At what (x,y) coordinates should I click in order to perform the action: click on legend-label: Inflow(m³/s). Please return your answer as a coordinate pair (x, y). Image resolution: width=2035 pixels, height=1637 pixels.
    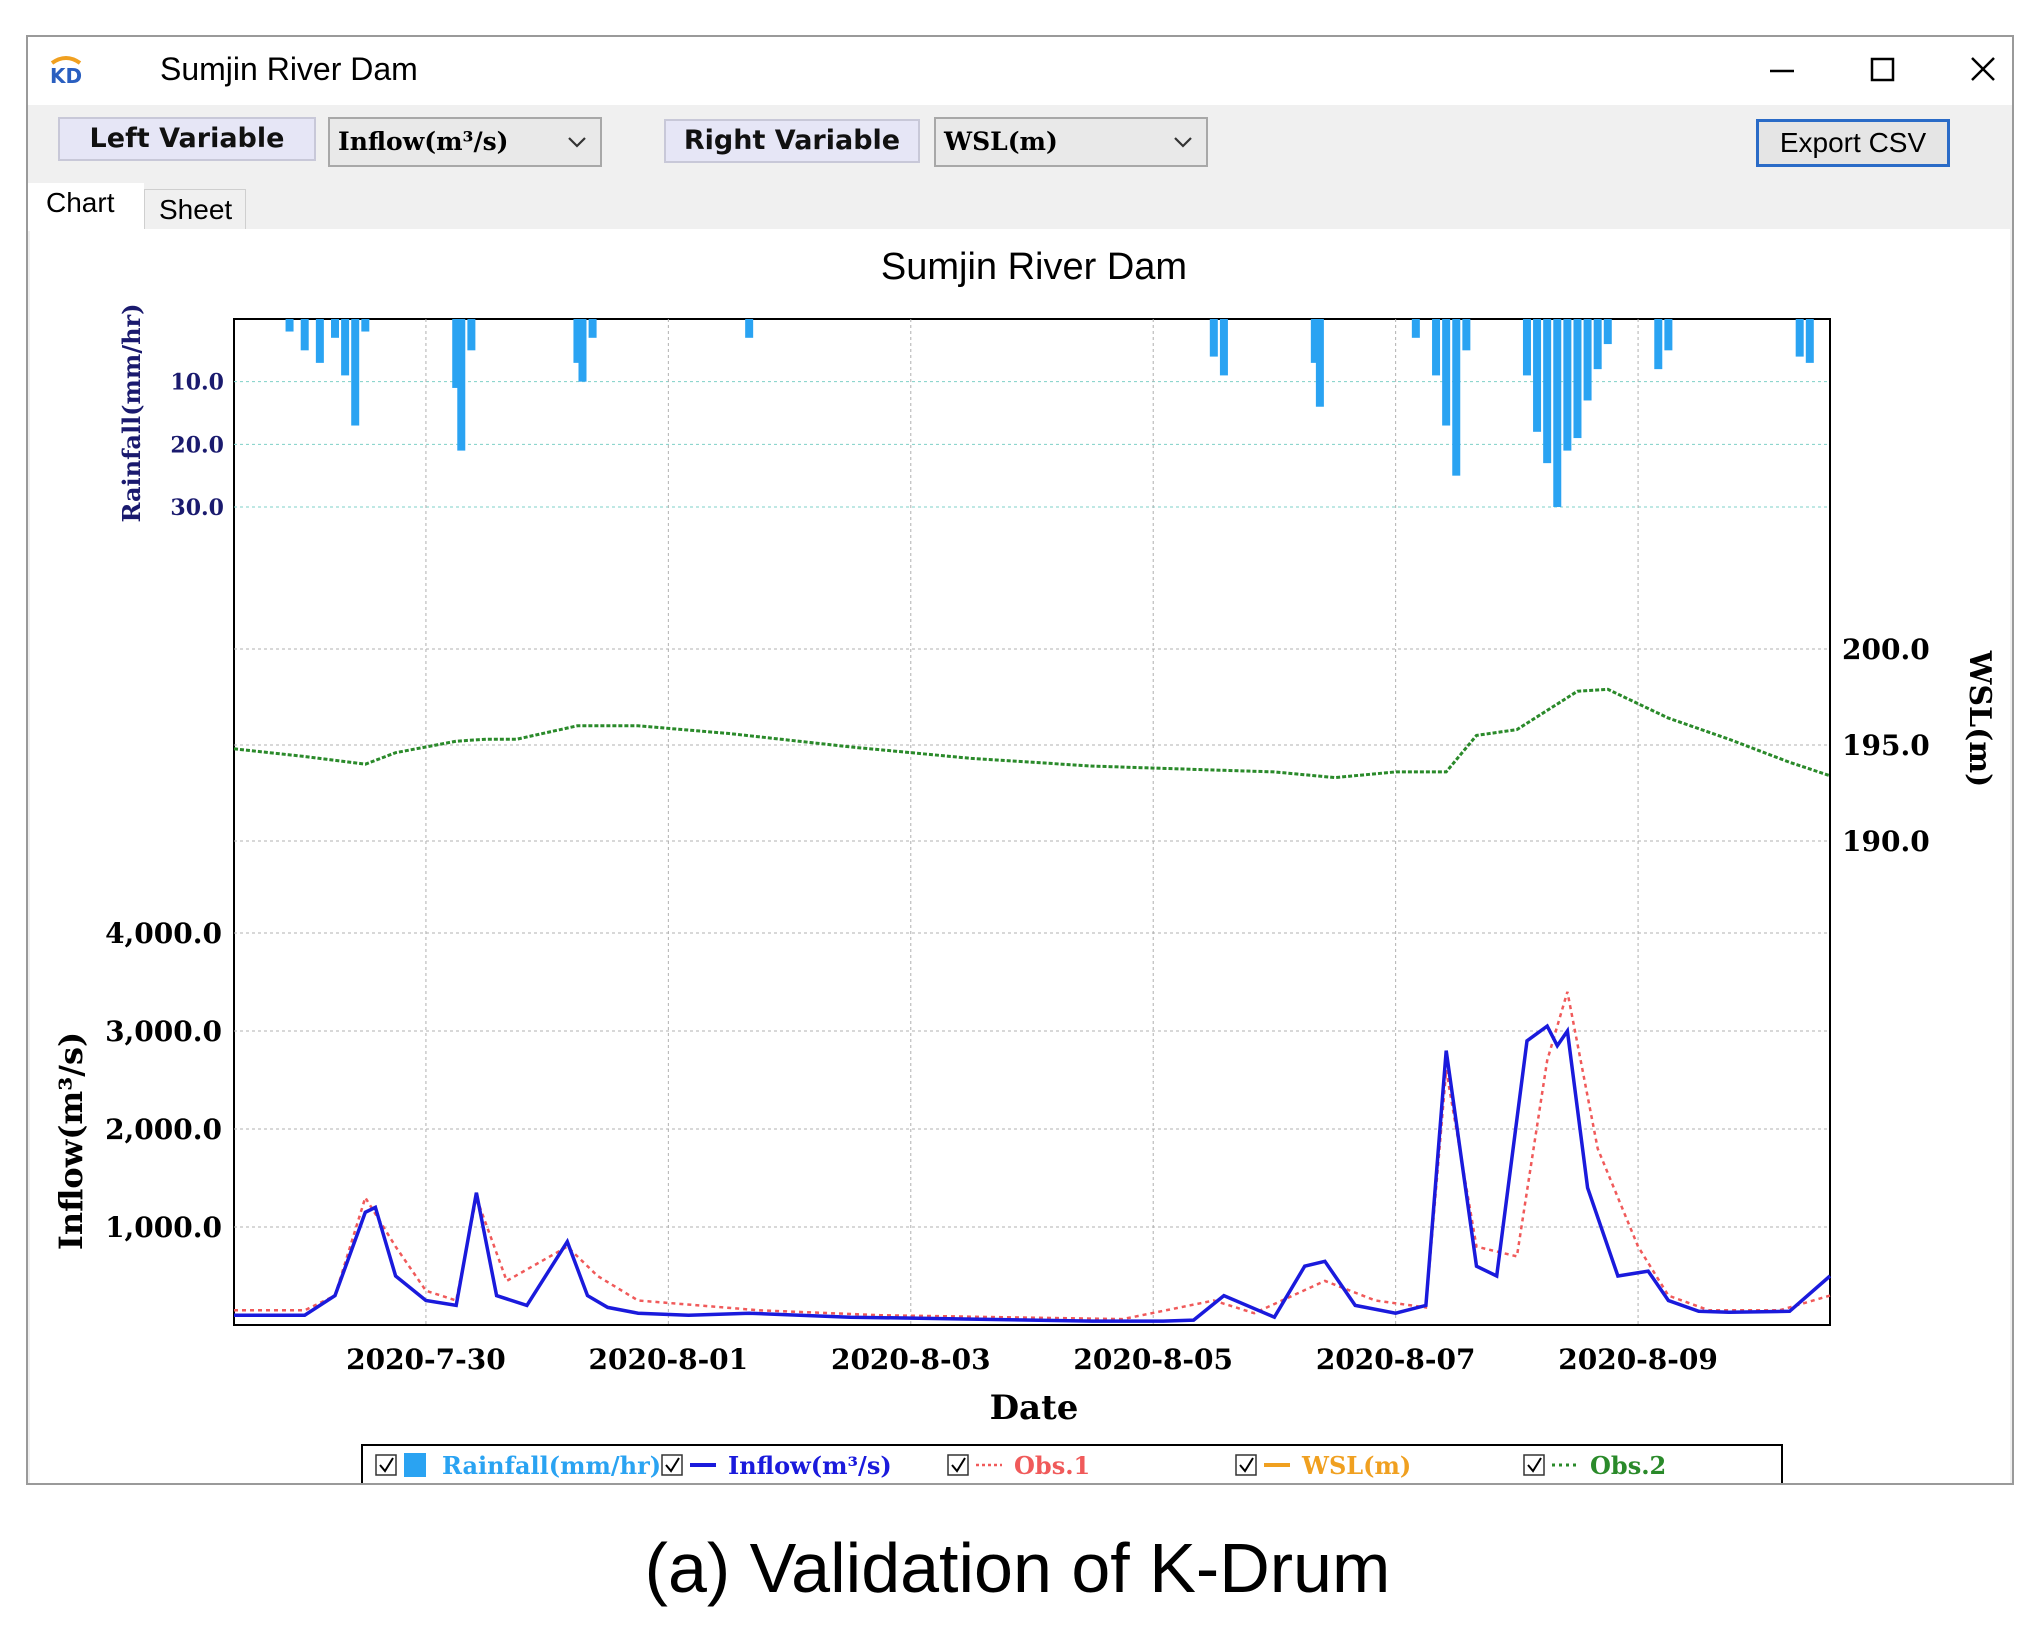
    Looking at the image, I should click on (810, 1465).